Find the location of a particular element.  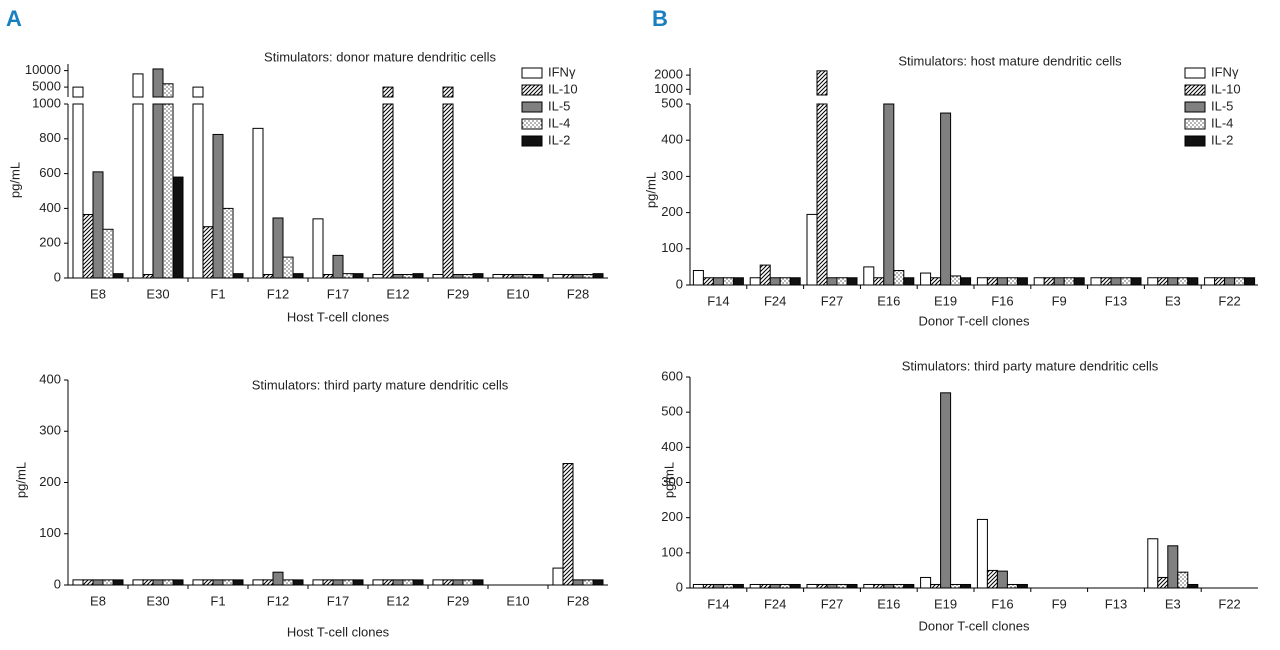

x-tick-label: F13 is located at coordinates (1116, 603).